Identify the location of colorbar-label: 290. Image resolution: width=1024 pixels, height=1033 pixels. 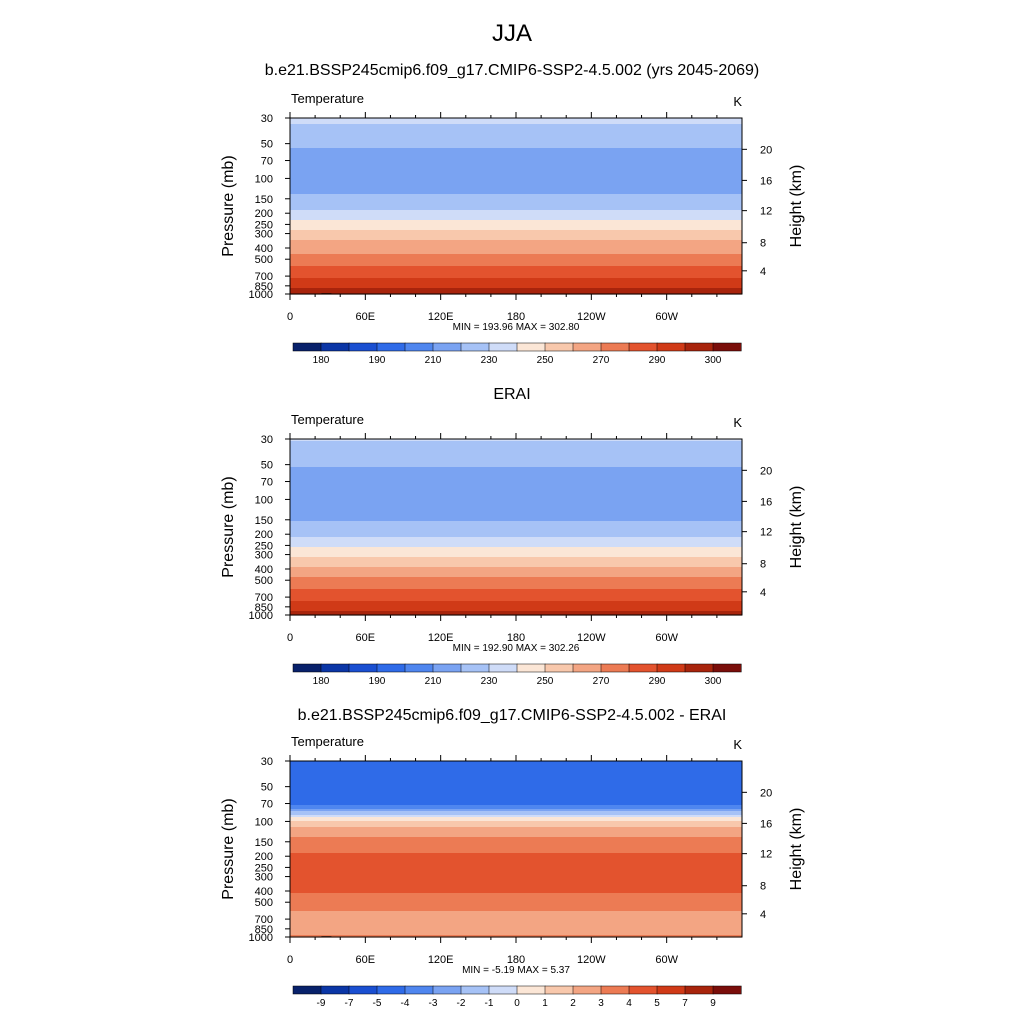
(657, 360).